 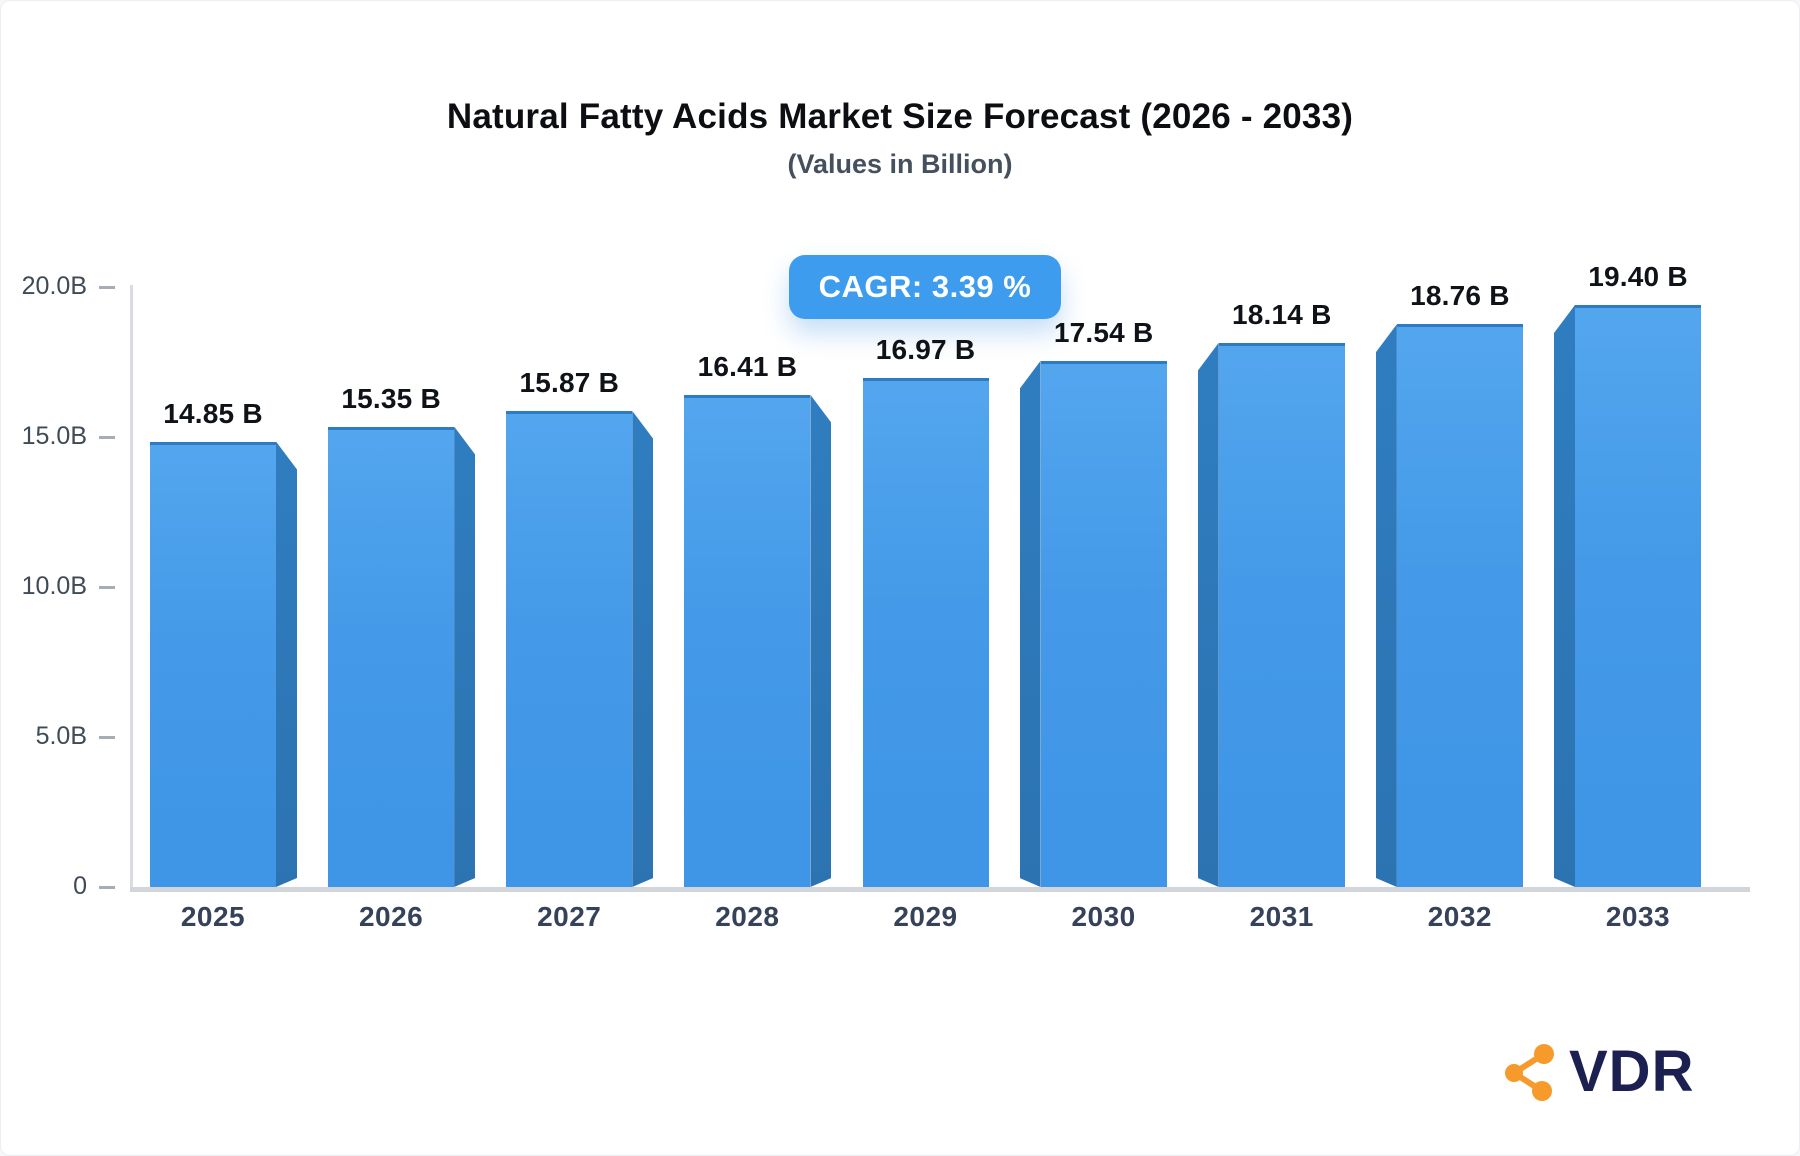 What do you see at coordinates (213, 664) in the screenshot?
I see `bar-2025` at bounding box center [213, 664].